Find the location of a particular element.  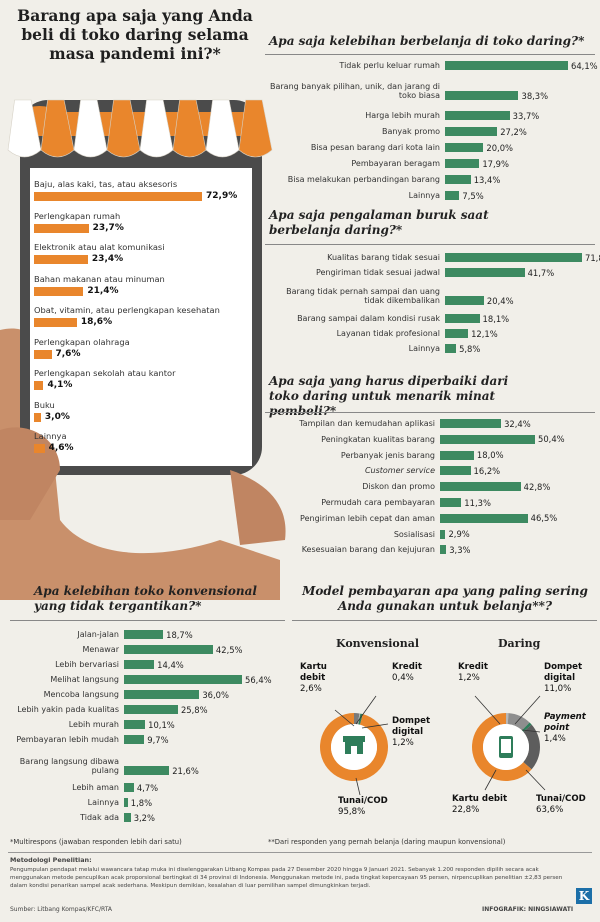

bar-label: Lebih yakin pada kualitas is located at coordinates (68, 709).